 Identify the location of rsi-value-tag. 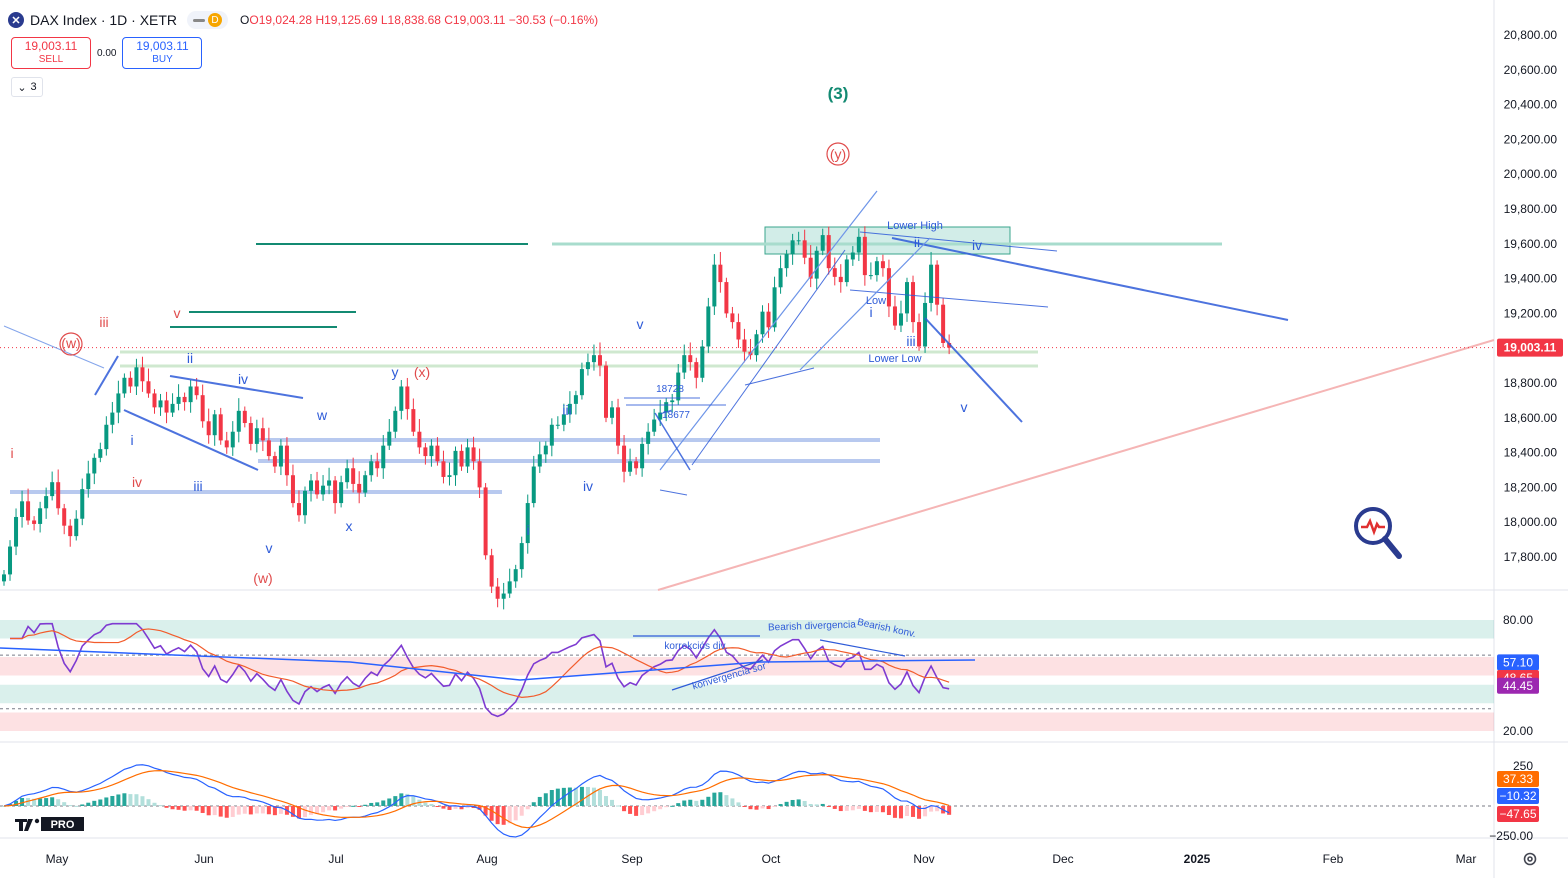
(1518, 685).